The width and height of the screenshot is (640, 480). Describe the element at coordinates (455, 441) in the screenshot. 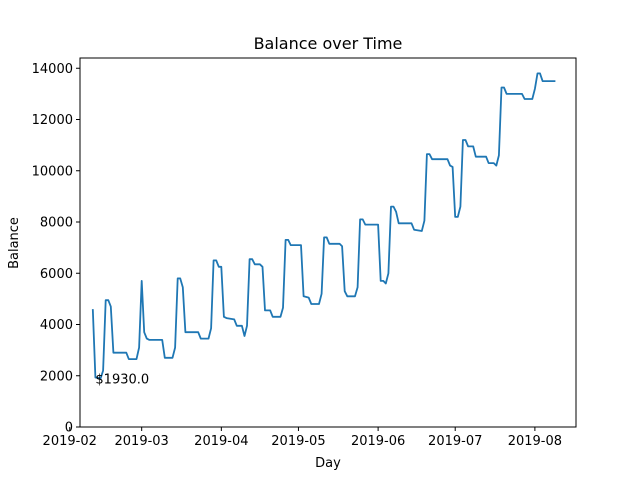

I see `x-tick-label: 2019-07` at that location.